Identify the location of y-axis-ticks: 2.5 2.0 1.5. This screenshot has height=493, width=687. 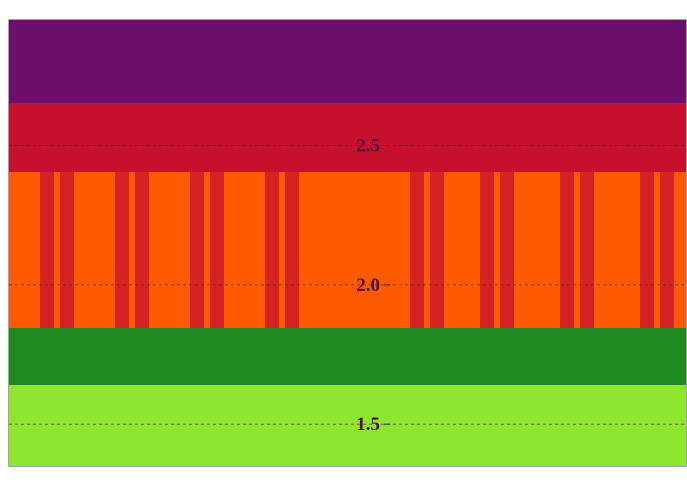
(373, 285).